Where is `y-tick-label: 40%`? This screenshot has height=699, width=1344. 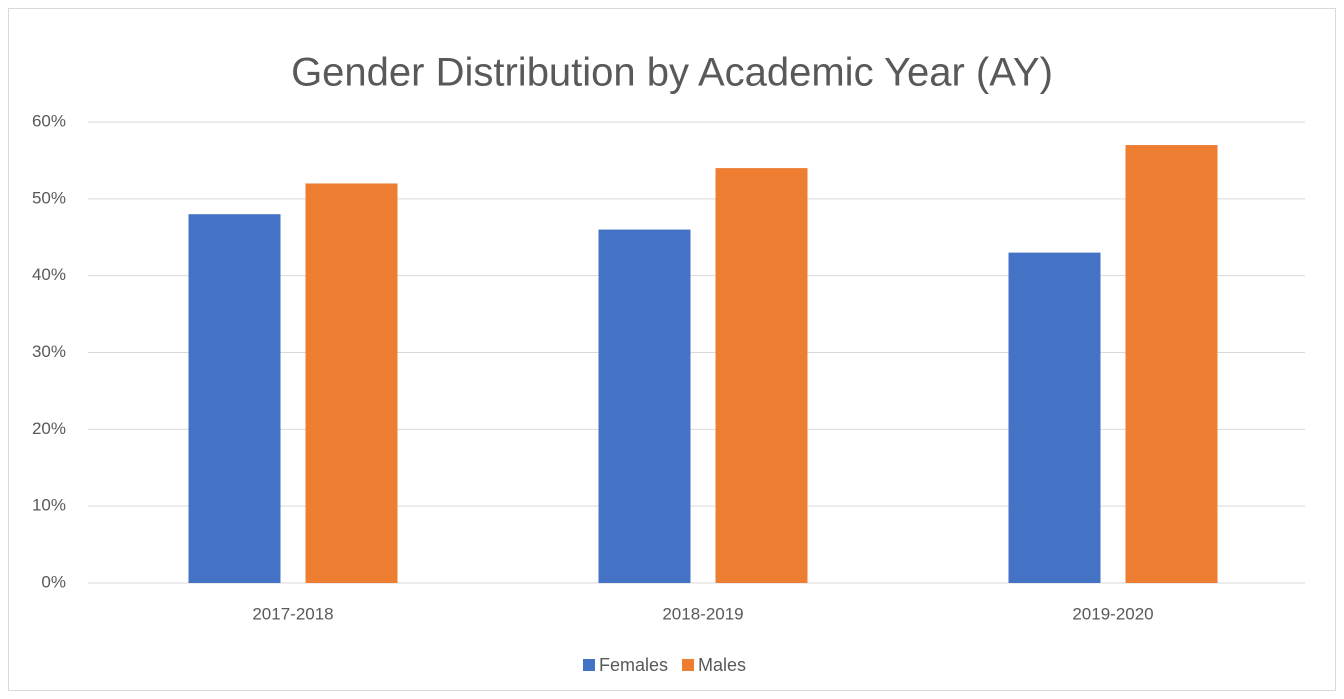 y-tick-label: 40% is located at coordinates (49, 274).